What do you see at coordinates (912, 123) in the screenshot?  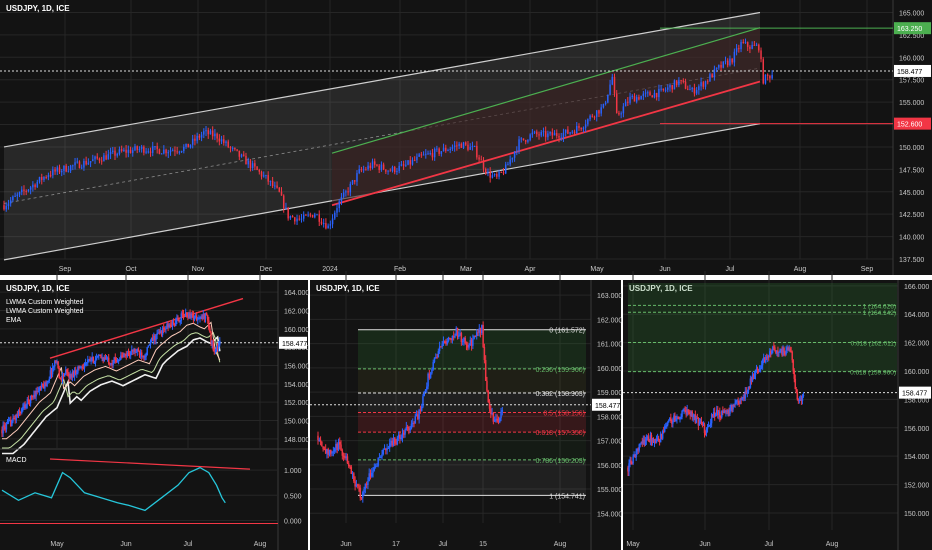 I see `price-label-badge` at bounding box center [912, 123].